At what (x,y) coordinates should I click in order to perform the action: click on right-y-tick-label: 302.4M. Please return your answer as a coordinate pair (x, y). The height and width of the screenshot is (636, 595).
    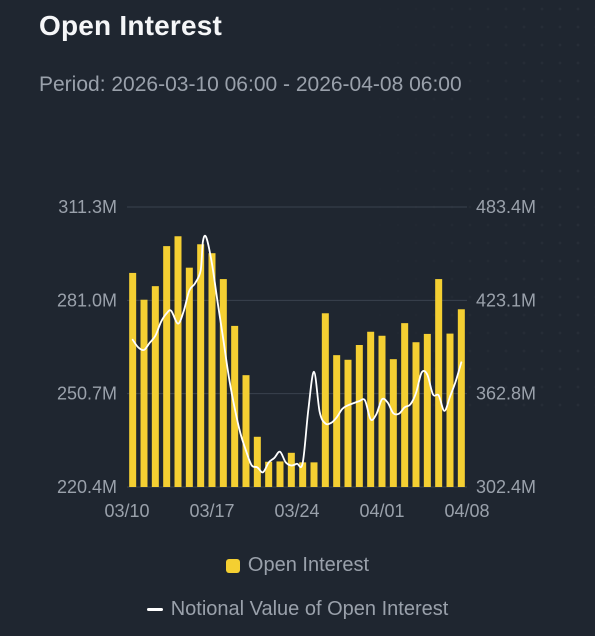
    Looking at the image, I should click on (506, 487).